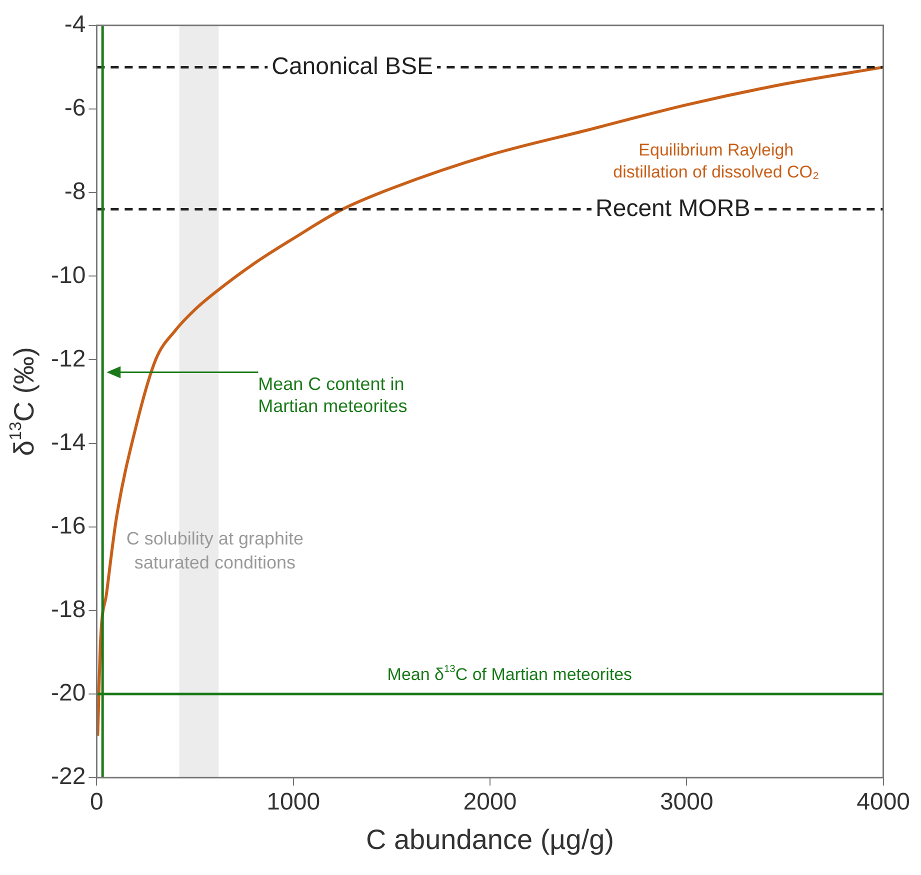 This screenshot has width=921, height=875. What do you see at coordinates (353, 66) in the screenshot?
I see `ref-line-label: Canonical BSE` at bounding box center [353, 66].